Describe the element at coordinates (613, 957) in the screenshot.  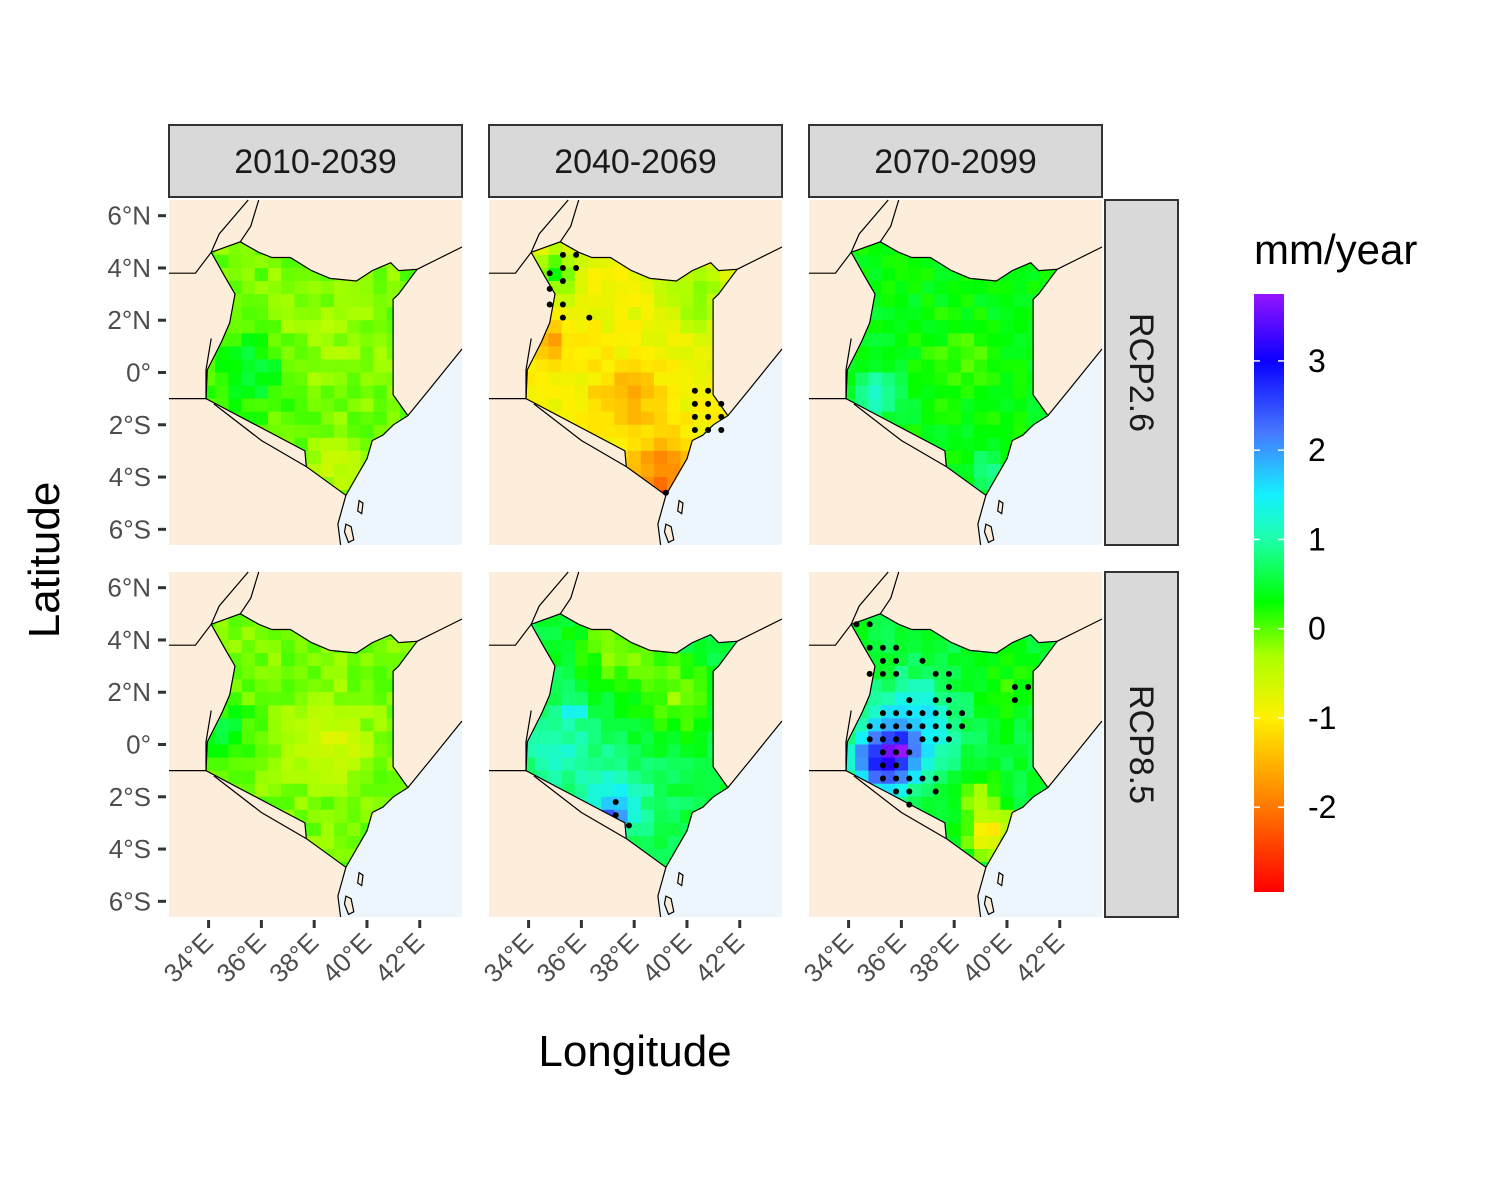
I see `x-tick-label: 38°E` at that location.